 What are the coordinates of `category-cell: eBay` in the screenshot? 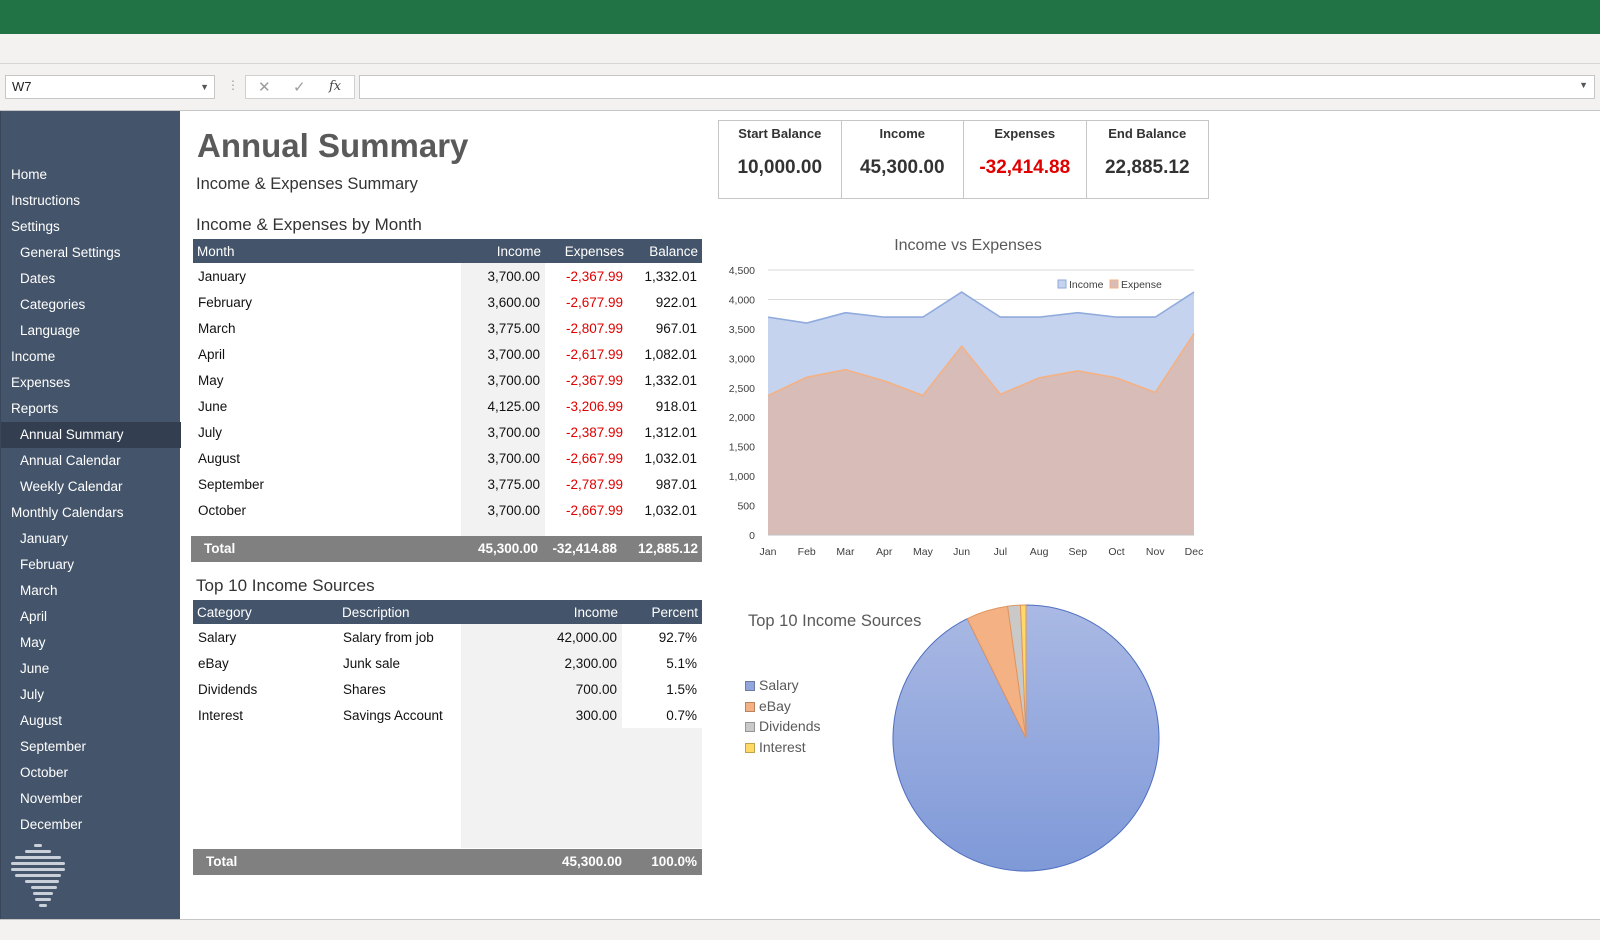 It's located at (213, 663).